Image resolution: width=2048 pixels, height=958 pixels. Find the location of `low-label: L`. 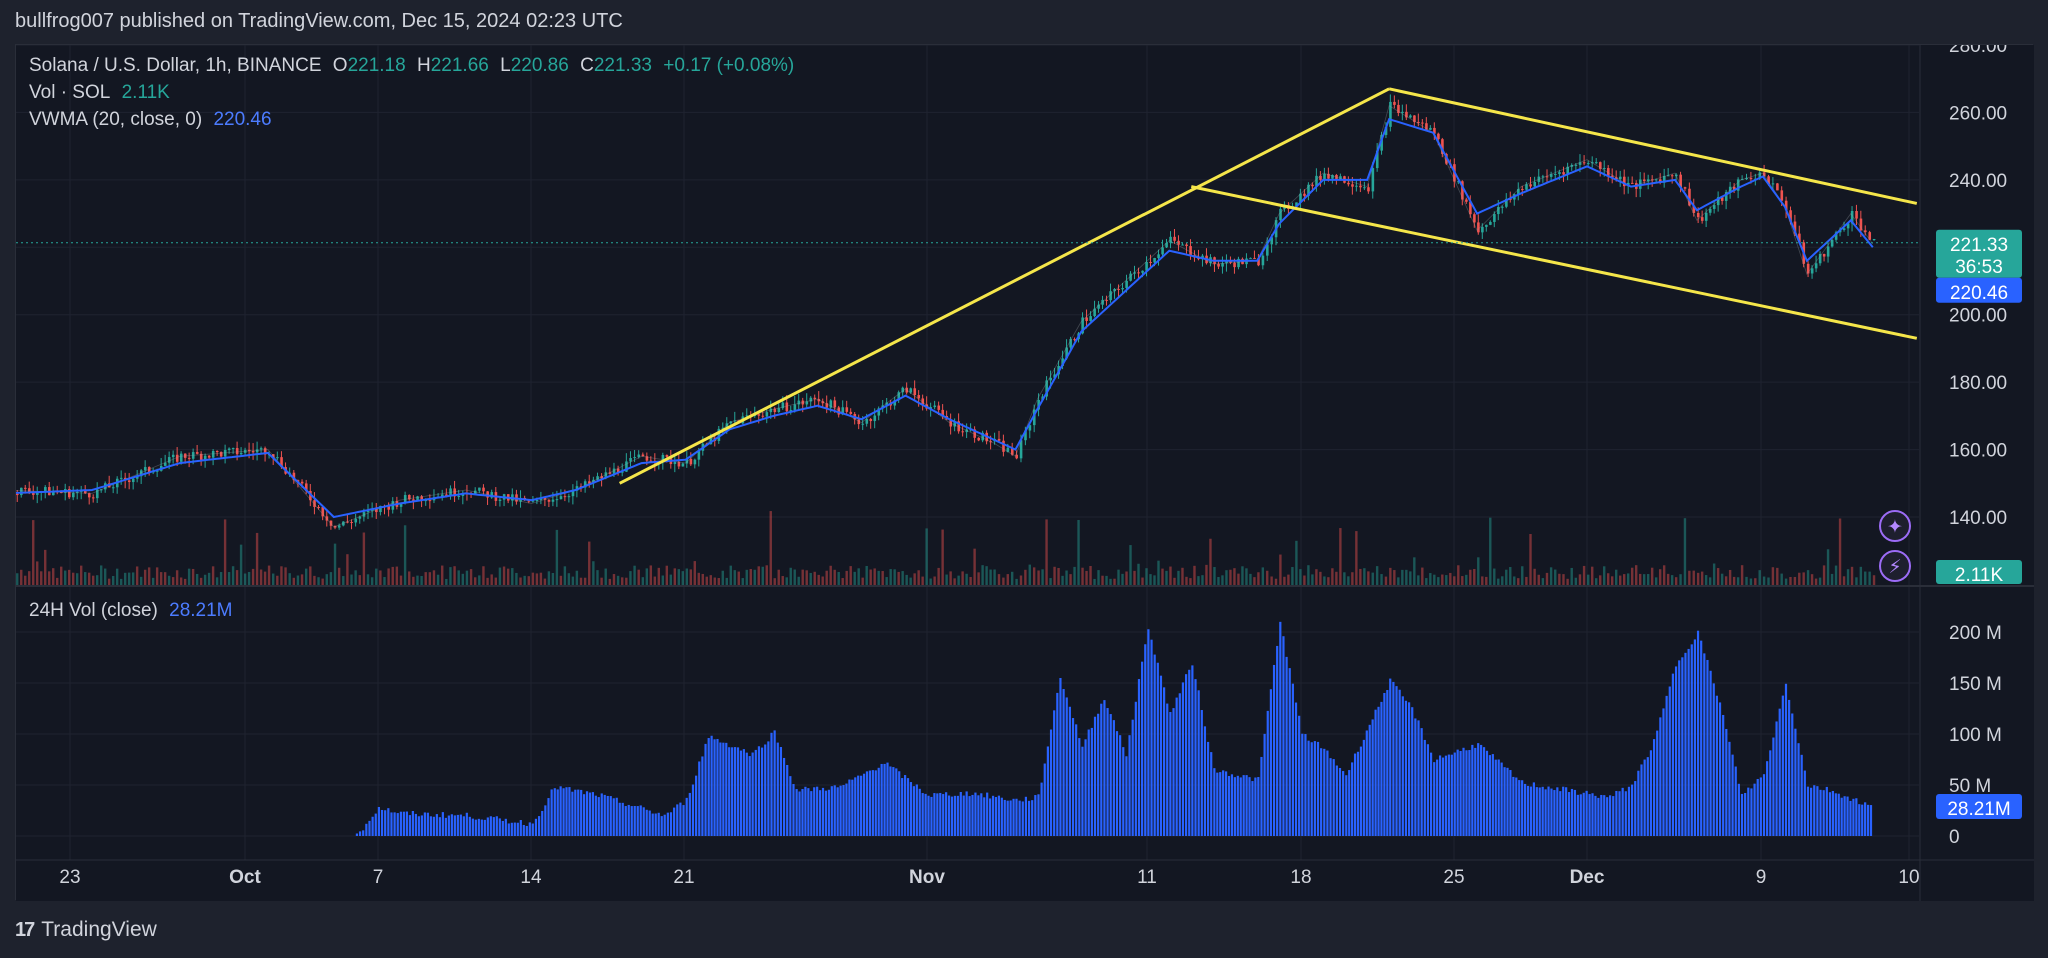

low-label: L is located at coordinates (505, 65).